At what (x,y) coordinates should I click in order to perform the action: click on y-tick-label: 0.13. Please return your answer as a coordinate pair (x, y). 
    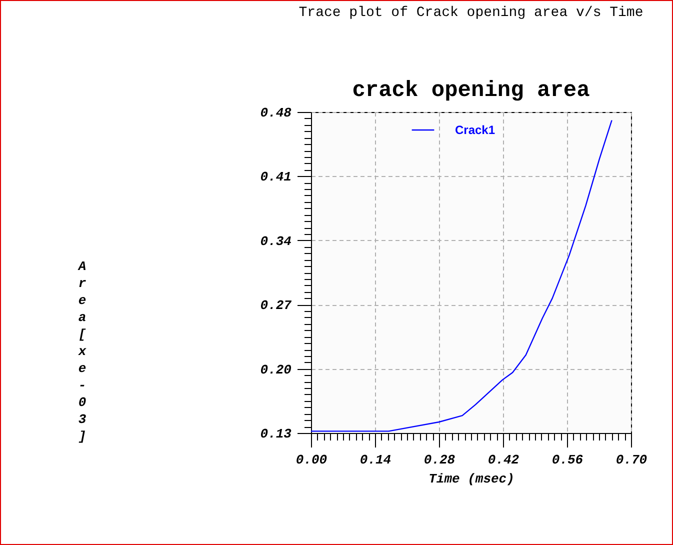
    Looking at the image, I should click on (276, 434).